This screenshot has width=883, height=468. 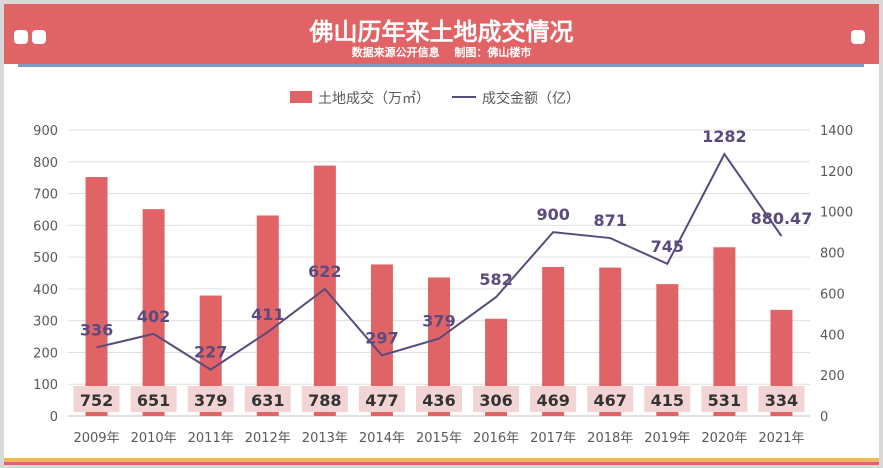 What do you see at coordinates (724, 438) in the screenshot?
I see `x-tick-label: 2020年` at bounding box center [724, 438].